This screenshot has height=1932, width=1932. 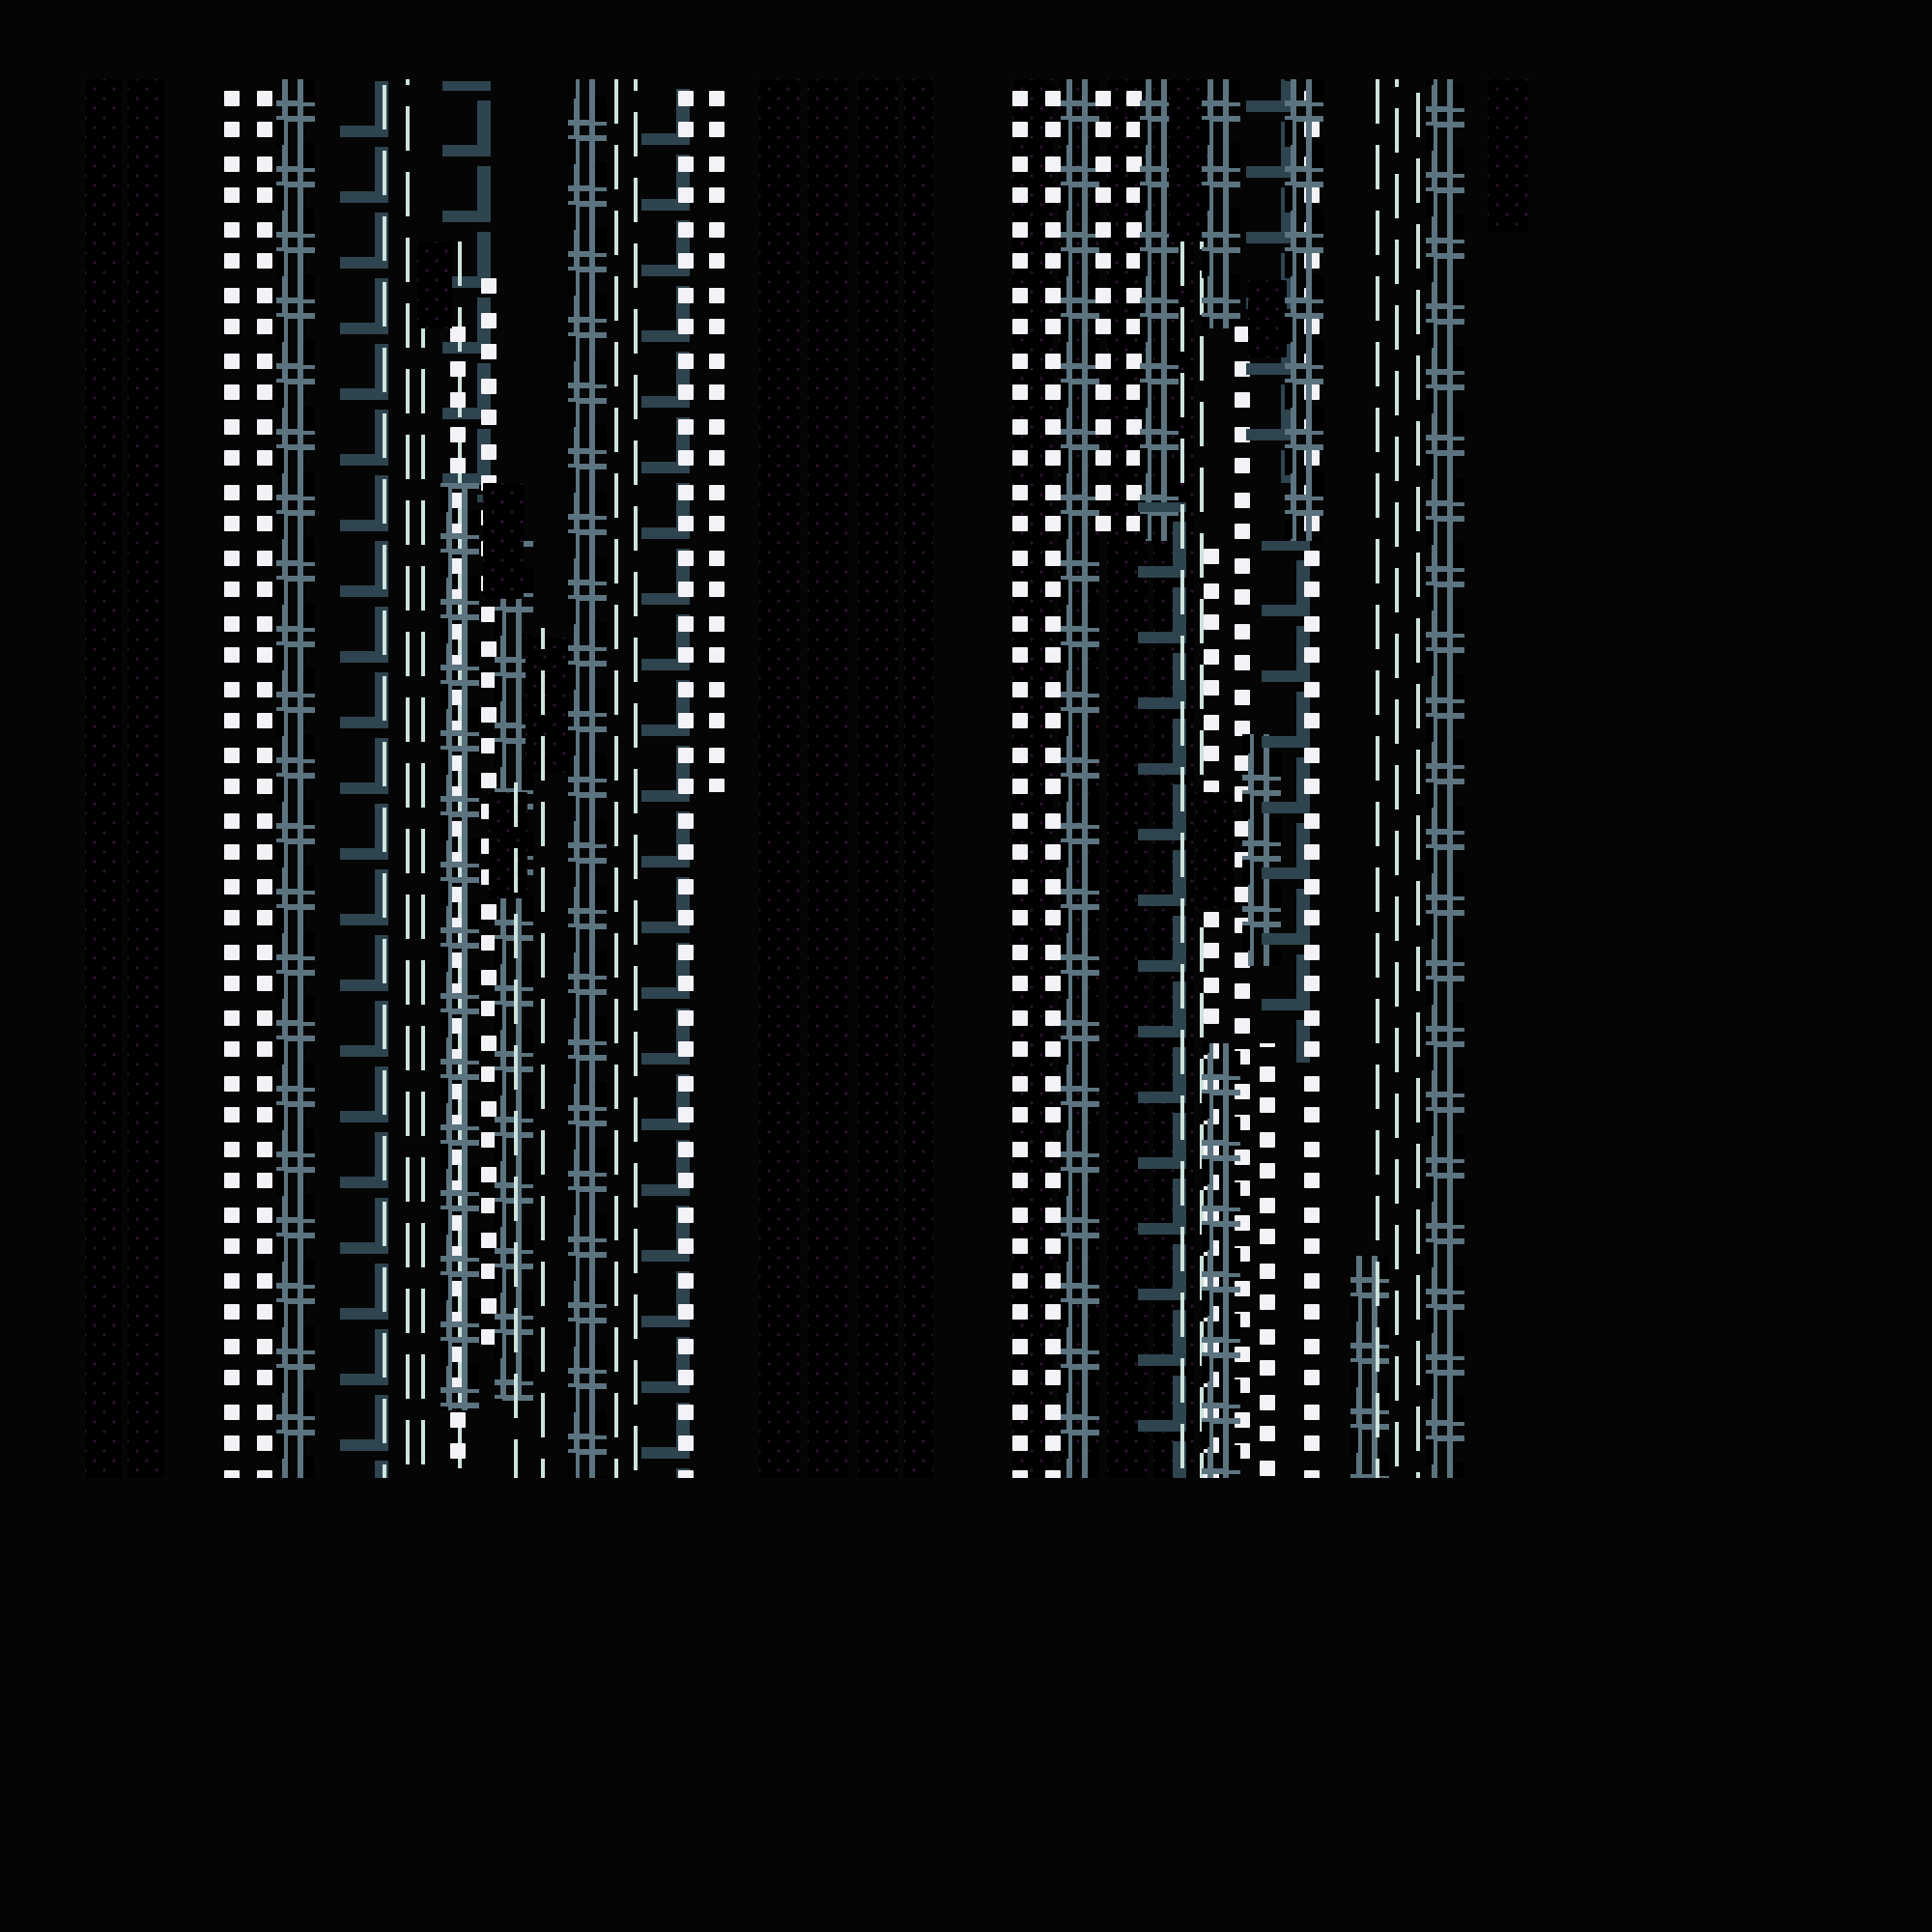 I want to click on column-dots-e, so click(x=548, y=705).